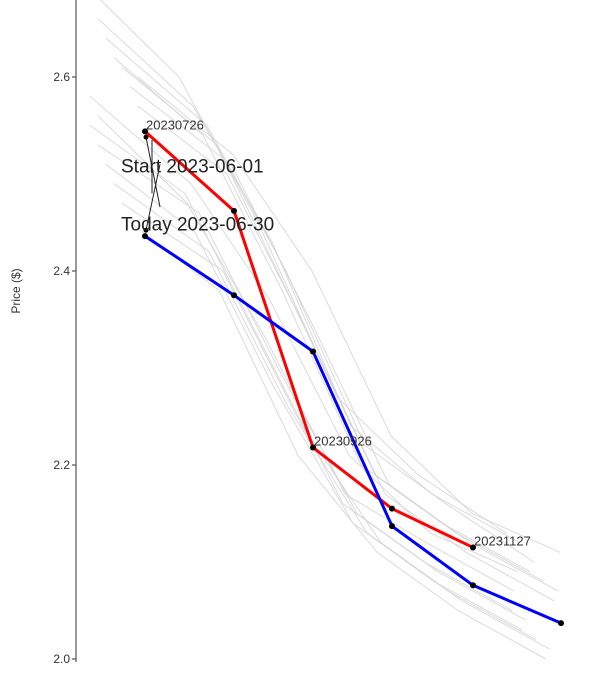 Image resolution: width=613 pixels, height=677 pixels. I want to click on start-note-connector, so click(153, 172).